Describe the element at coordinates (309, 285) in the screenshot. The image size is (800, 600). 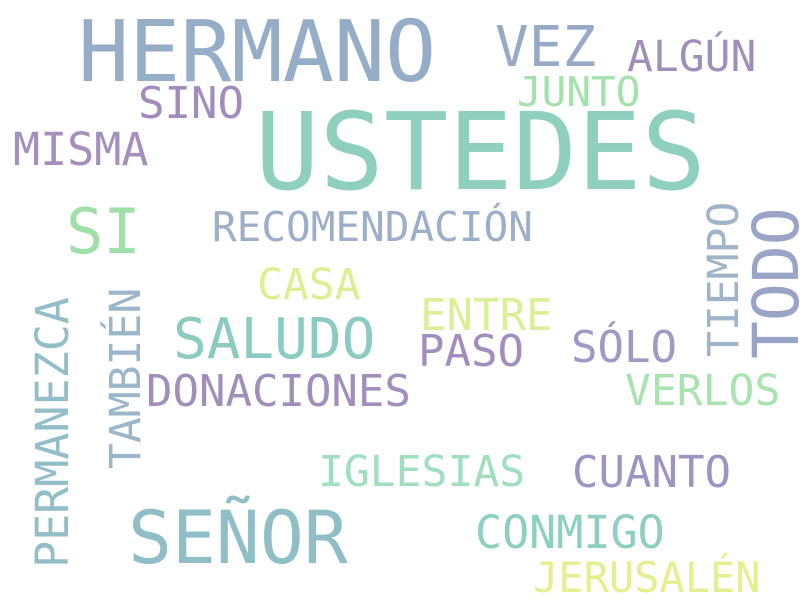
I see `word-casa: CASA` at that location.